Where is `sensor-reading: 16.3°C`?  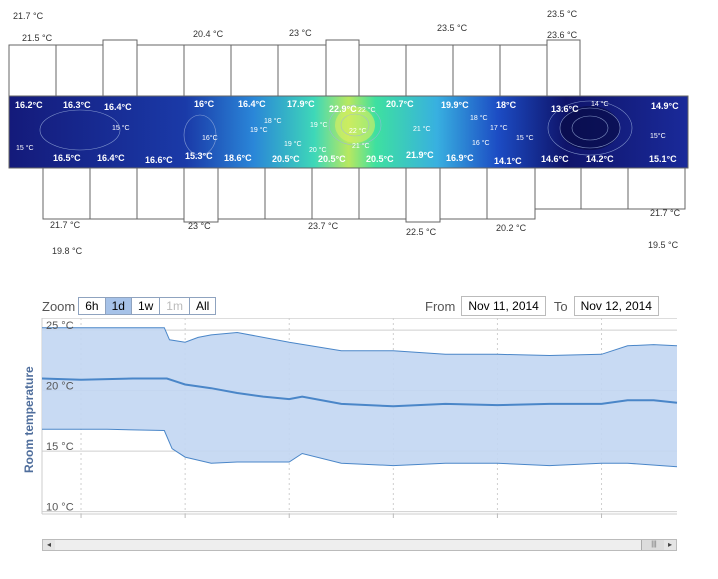
sensor-reading: 16.3°C is located at coordinates (77, 105).